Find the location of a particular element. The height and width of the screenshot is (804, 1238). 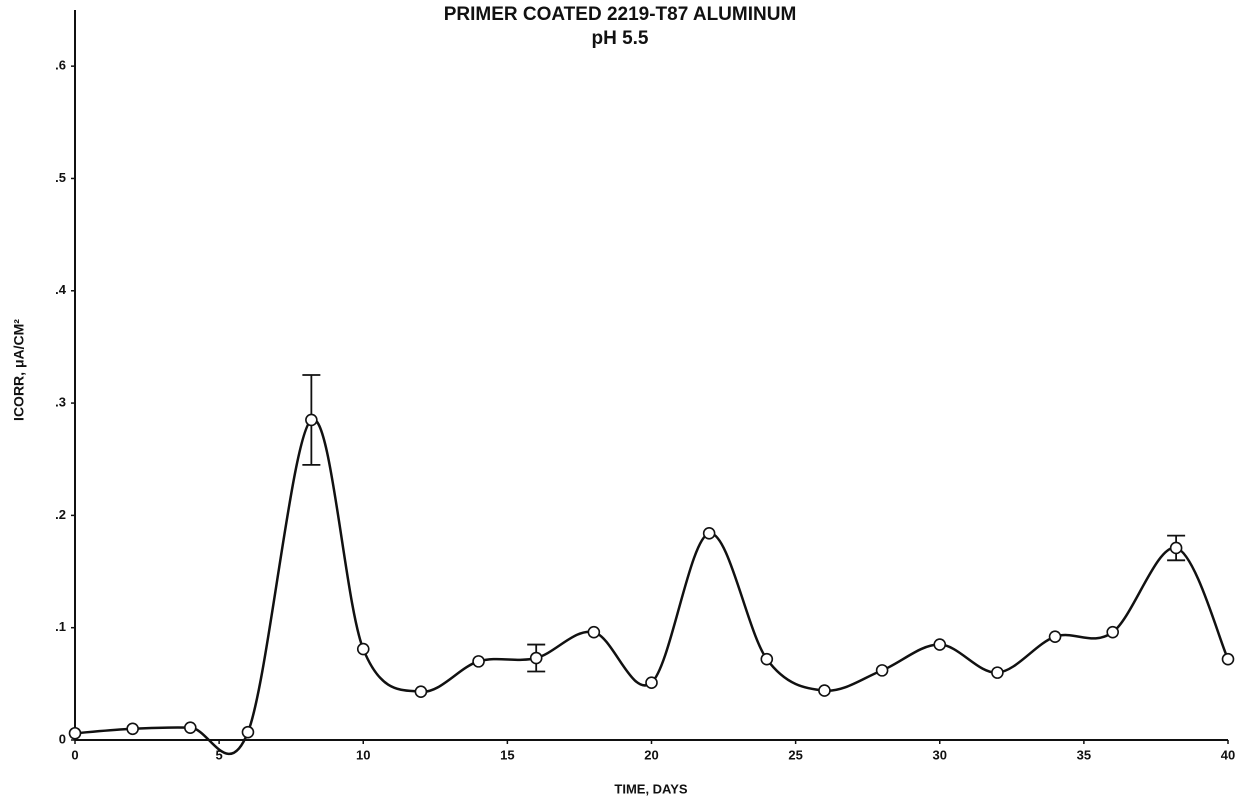

x-tick-label: 10 is located at coordinates (363, 754).